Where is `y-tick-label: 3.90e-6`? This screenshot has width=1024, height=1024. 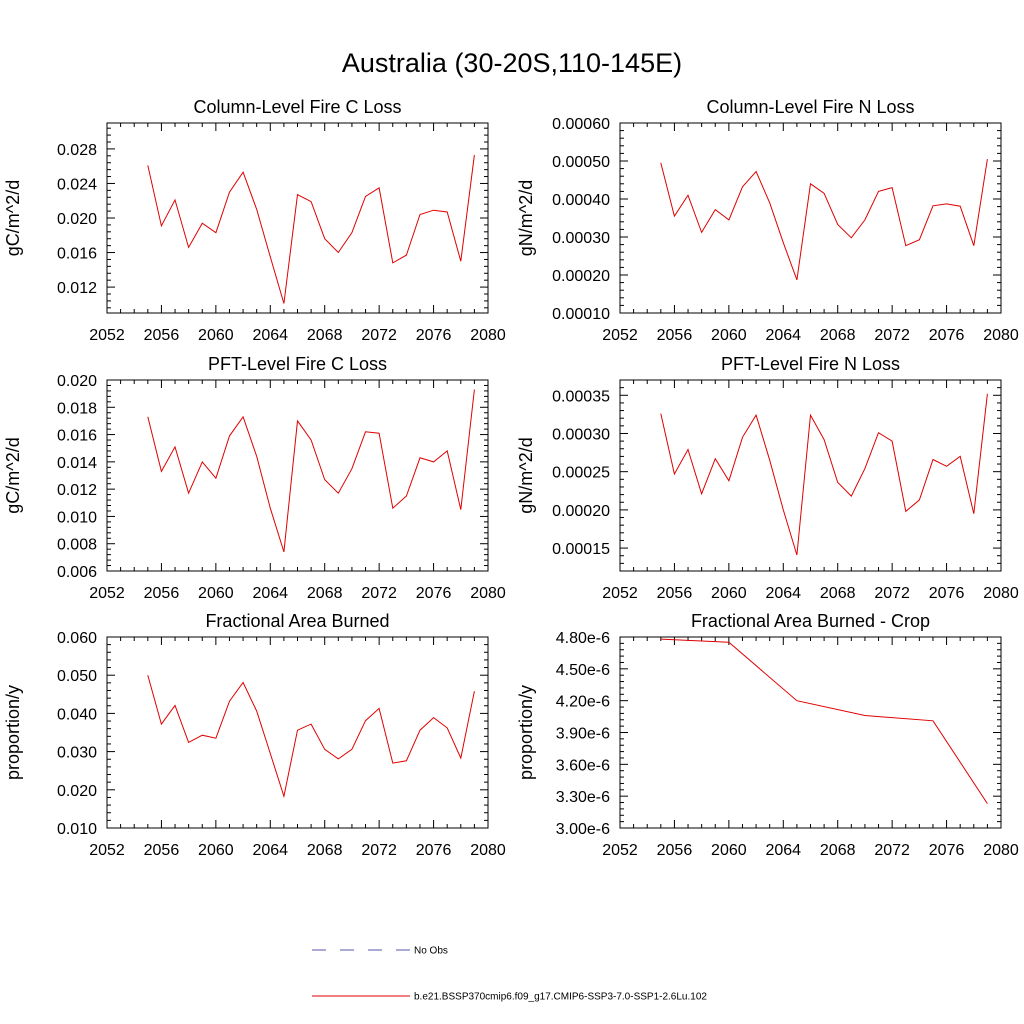
y-tick-label: 3.90e-6 is located at coordinates (583, 734).